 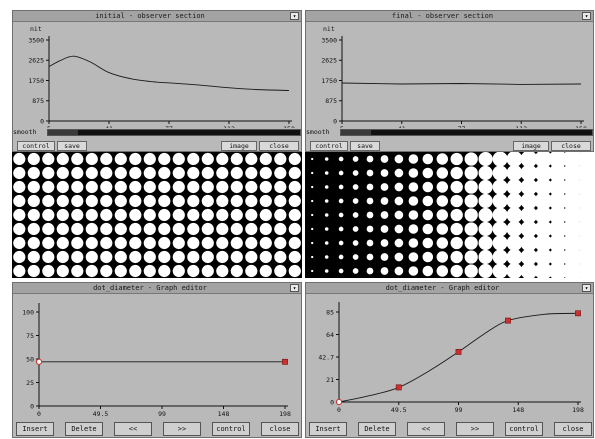 What do you see at coordinates (330, 312) in the screenshot?
I see `y-tick-label: 85` at bounding box center [330, 312].